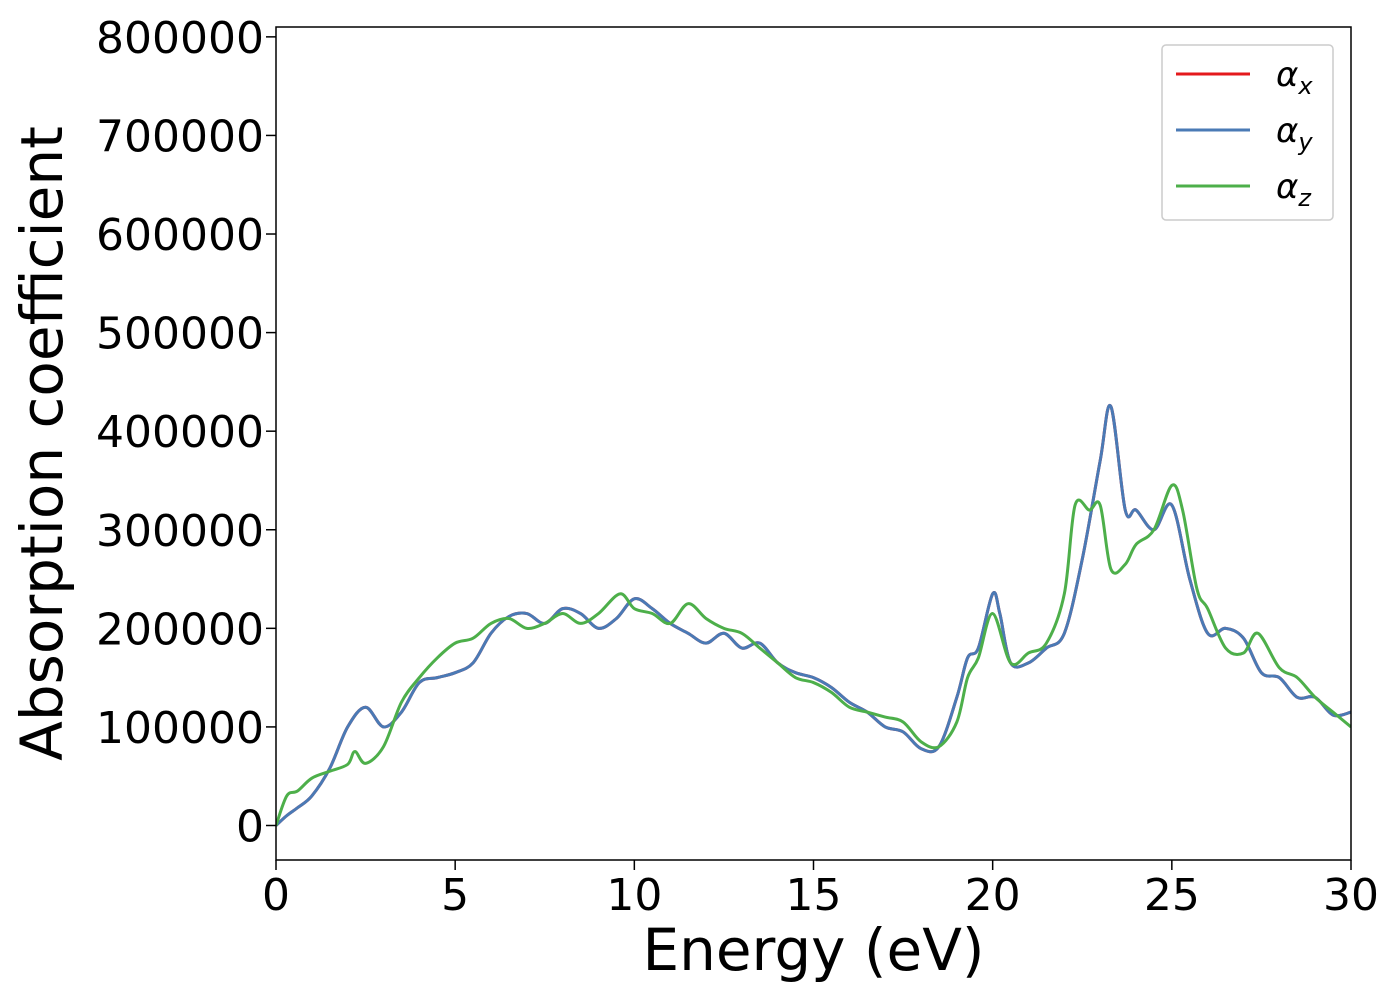 Image resolution: width=1400 pixels, height=1000 pixels. Describe the element at coordinates (180, 235) in the screenshot. I see `y-tick-label: 600000` at that location.